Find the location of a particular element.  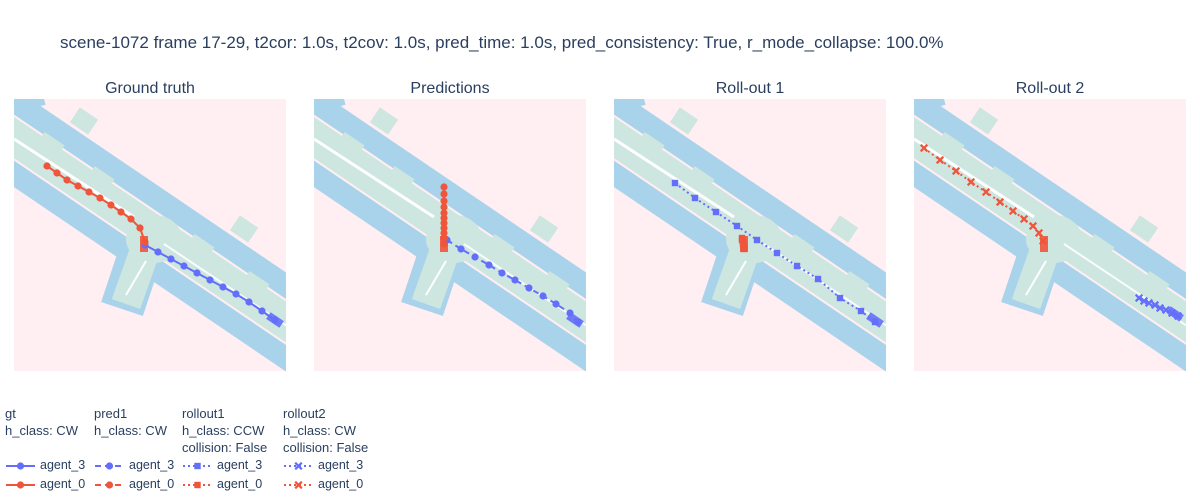

legend-group-info: collision: False is located at coordinates (225, 447).